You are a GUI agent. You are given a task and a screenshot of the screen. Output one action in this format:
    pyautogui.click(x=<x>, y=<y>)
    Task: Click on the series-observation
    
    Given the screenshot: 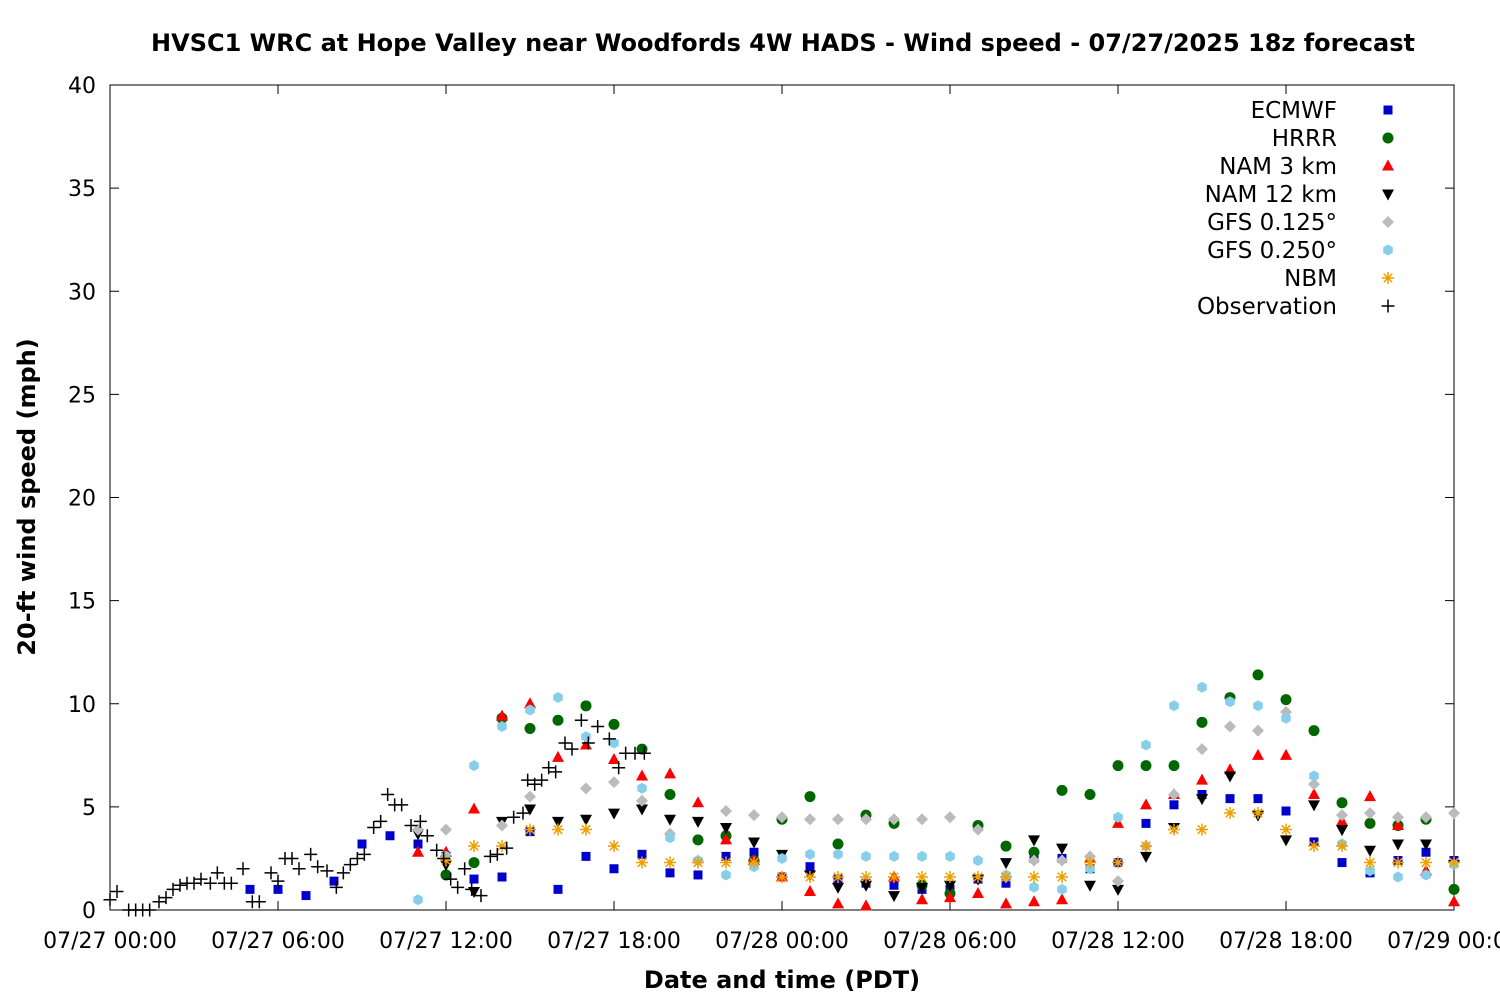 What is the action you would take?
    pyautogui.click(x=377, y=815)
    